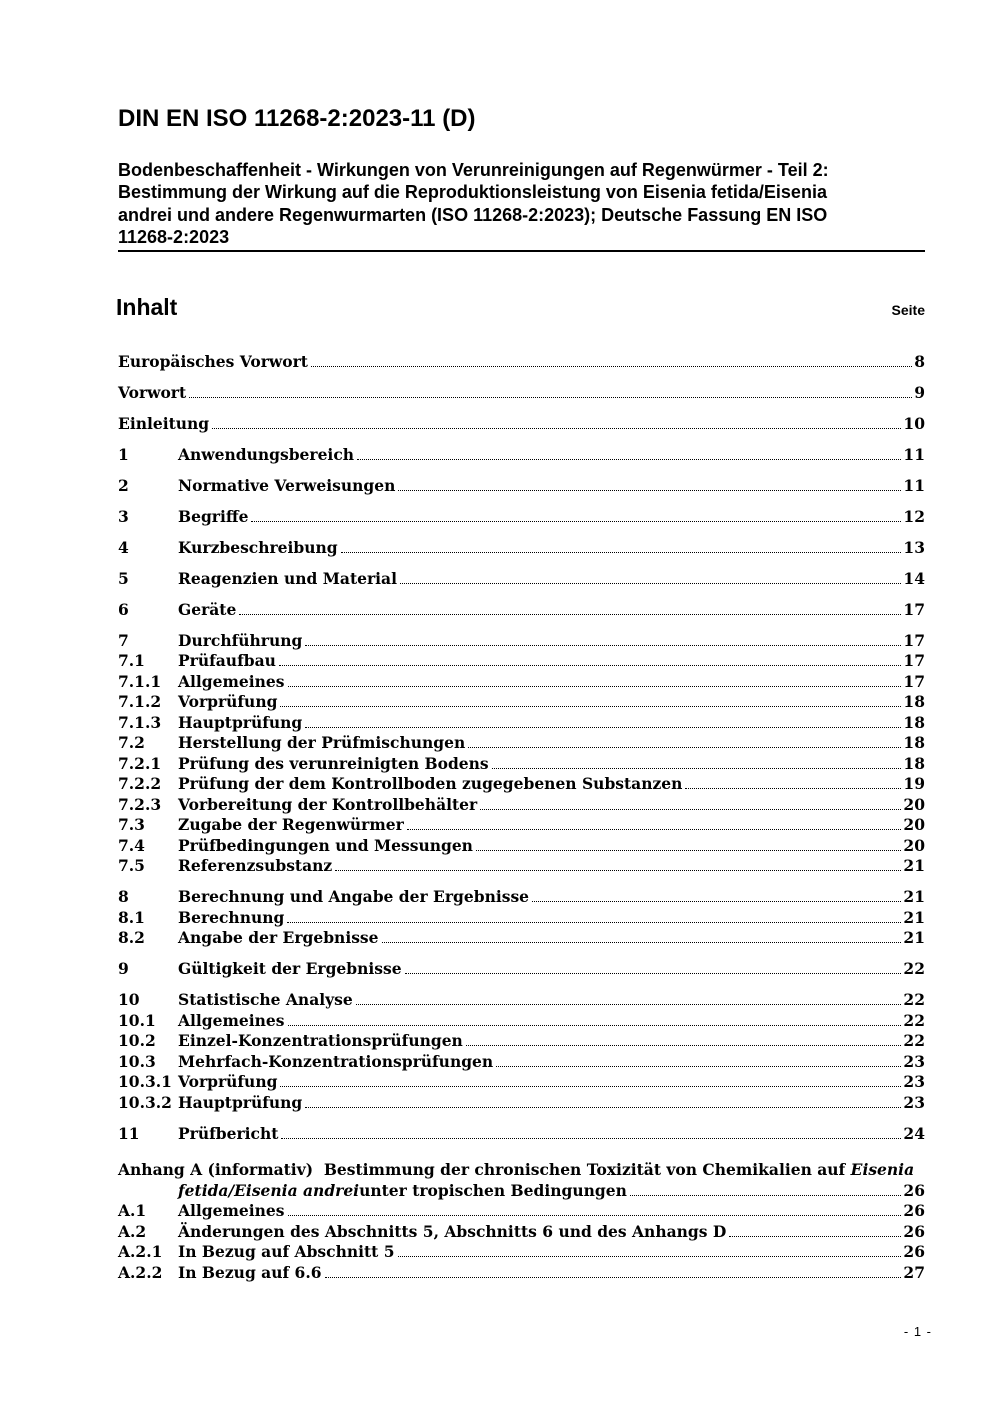 This screenshot has width=992, height=1403. I want to click on toc-entry: 7 Durchführung 17, so click(521, 641).